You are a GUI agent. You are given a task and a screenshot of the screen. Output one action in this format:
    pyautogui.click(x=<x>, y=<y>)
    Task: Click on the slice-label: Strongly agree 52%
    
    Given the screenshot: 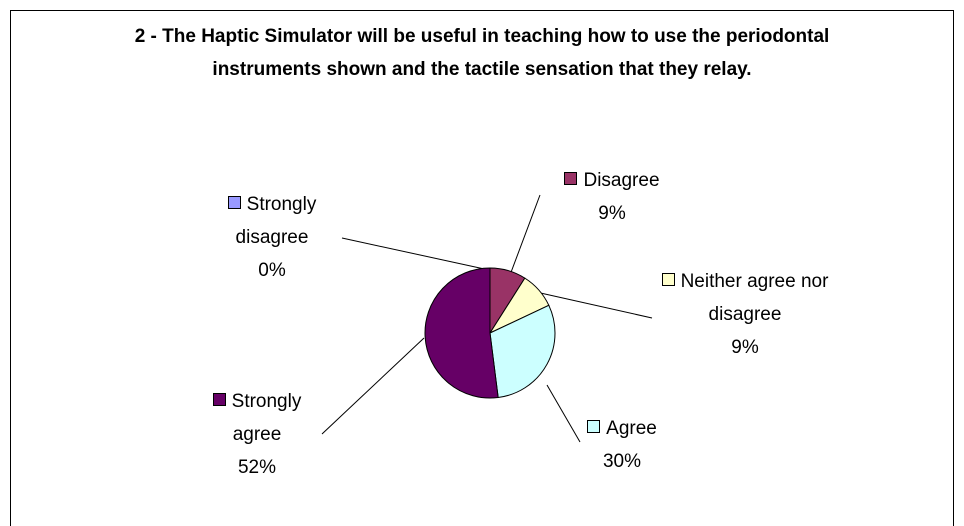 What is the action you would take?
    pyautogui.click(x=257, y=434)
    